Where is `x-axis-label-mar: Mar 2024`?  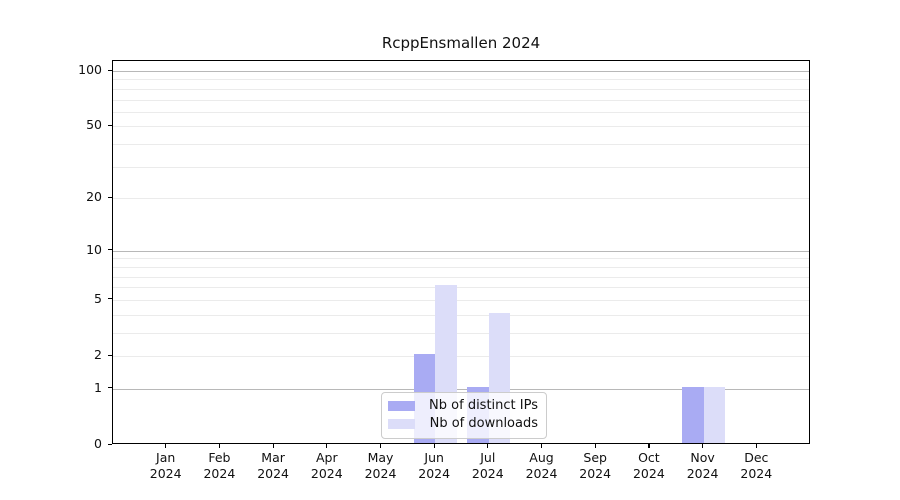
x-axis-label-mar: Mar 2024 is located at coordinates (273, 465).